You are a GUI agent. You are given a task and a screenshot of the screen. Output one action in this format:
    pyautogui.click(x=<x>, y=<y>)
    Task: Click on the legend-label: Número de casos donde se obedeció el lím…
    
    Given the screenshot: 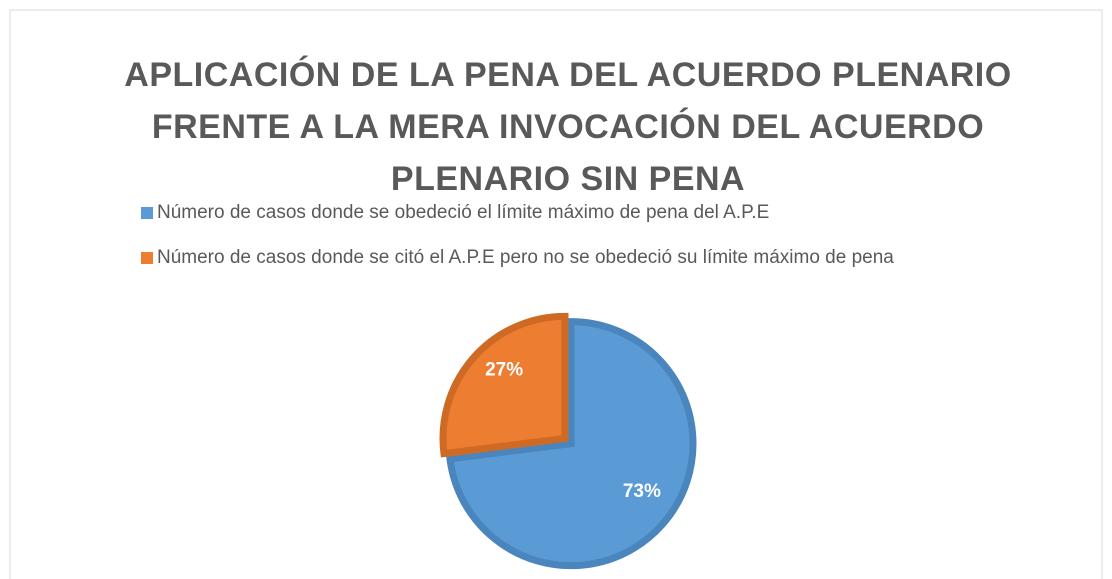 What is the action you would take?
    pyautogui.click(x=463, y=212)
    